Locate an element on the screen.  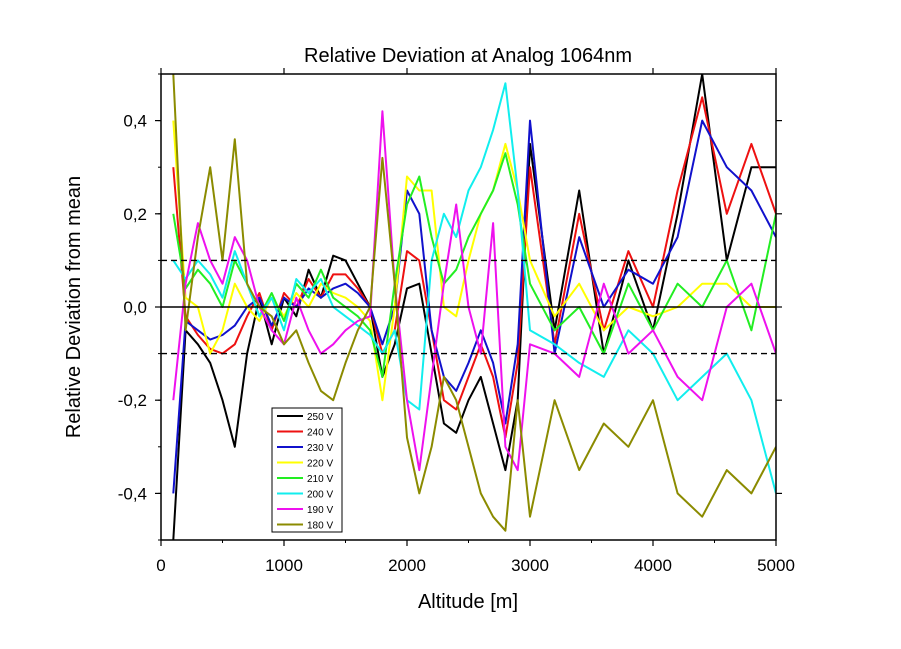
legend: 250 V 240 V 230 V 220 V 210 V 200 V 190 V 180 V is located at coordinates (307, 470).